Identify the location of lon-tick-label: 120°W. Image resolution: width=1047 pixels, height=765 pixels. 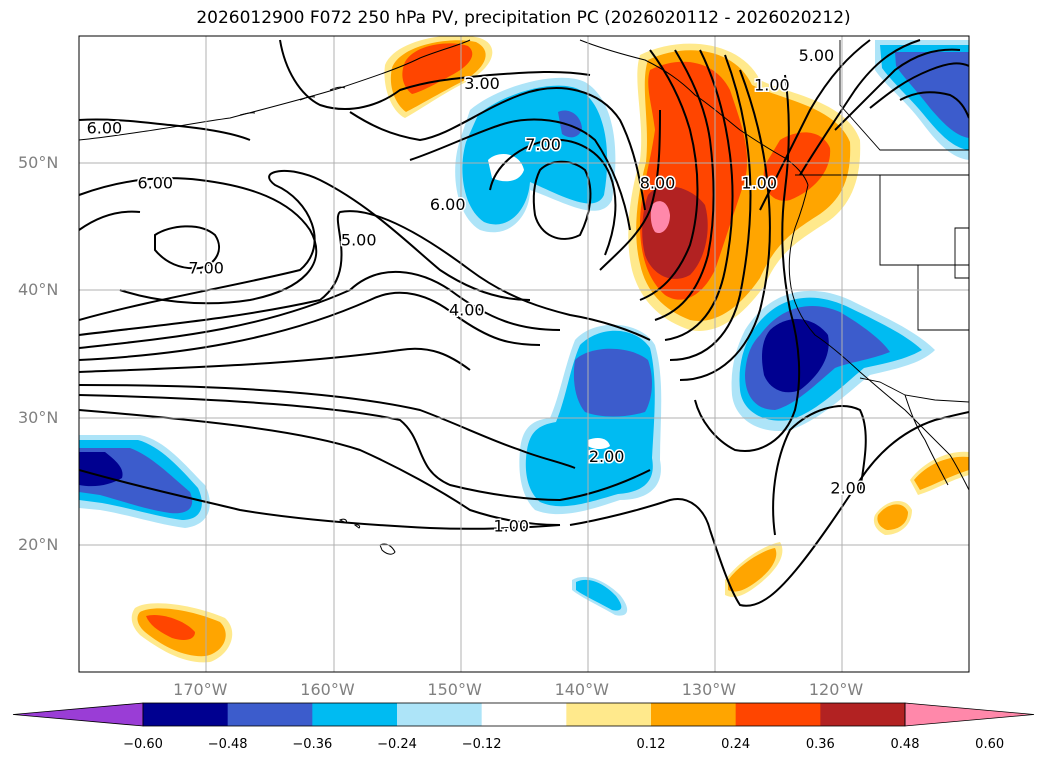
(836, 689).